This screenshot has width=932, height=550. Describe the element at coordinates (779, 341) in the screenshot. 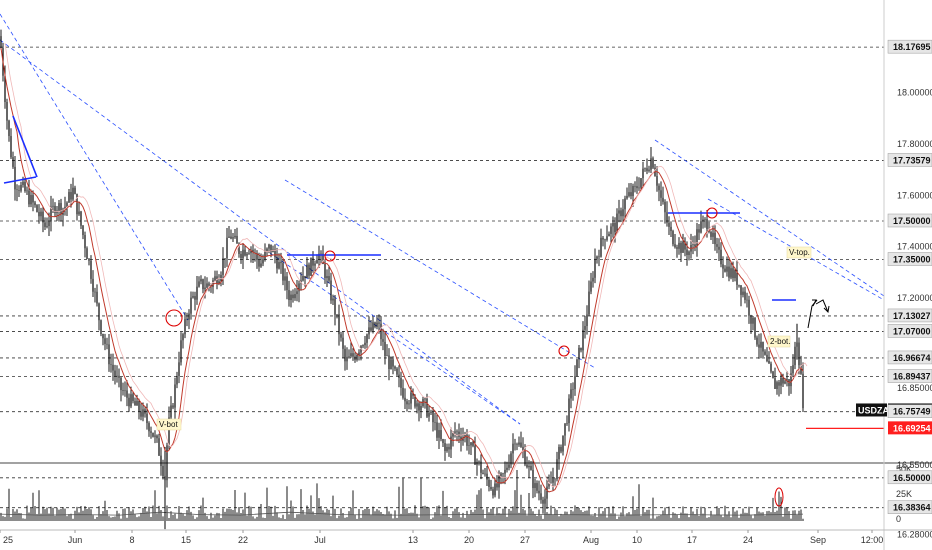

I see `annotation-box` at that location.